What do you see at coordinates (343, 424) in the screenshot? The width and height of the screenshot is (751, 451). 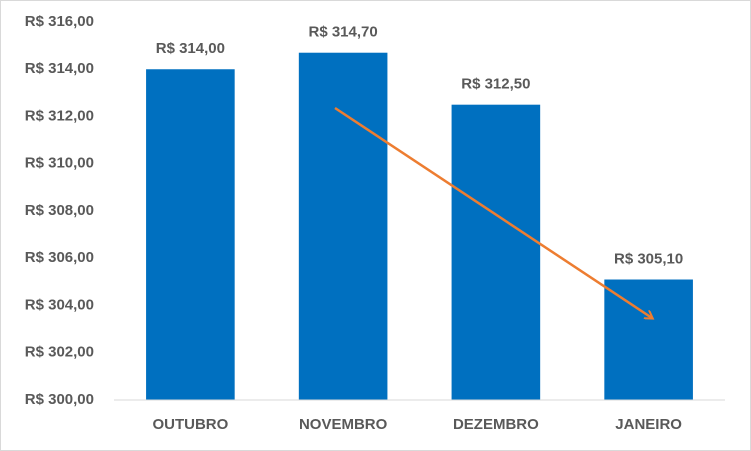 I see `x-tick-label: NOVEMBRO` at bounding box center [343, 424].